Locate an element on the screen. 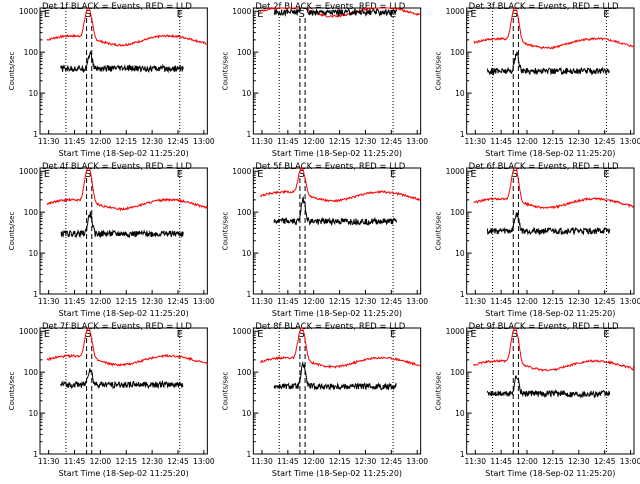 The image size is (640, 484). panel-title: Det 7f BLACK = Events, RED = LLD is located at coordinates (117, 327).